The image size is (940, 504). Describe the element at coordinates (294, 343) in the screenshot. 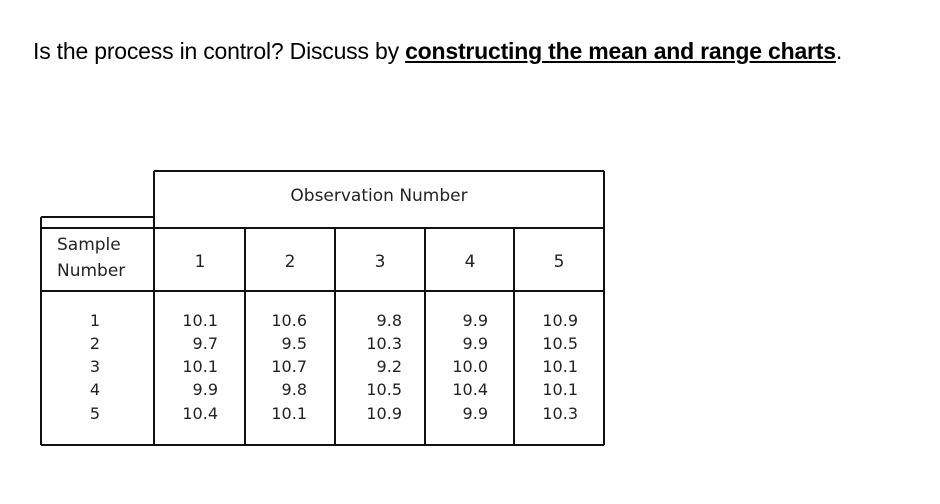

I see `table-cell: 9.5` at that location.